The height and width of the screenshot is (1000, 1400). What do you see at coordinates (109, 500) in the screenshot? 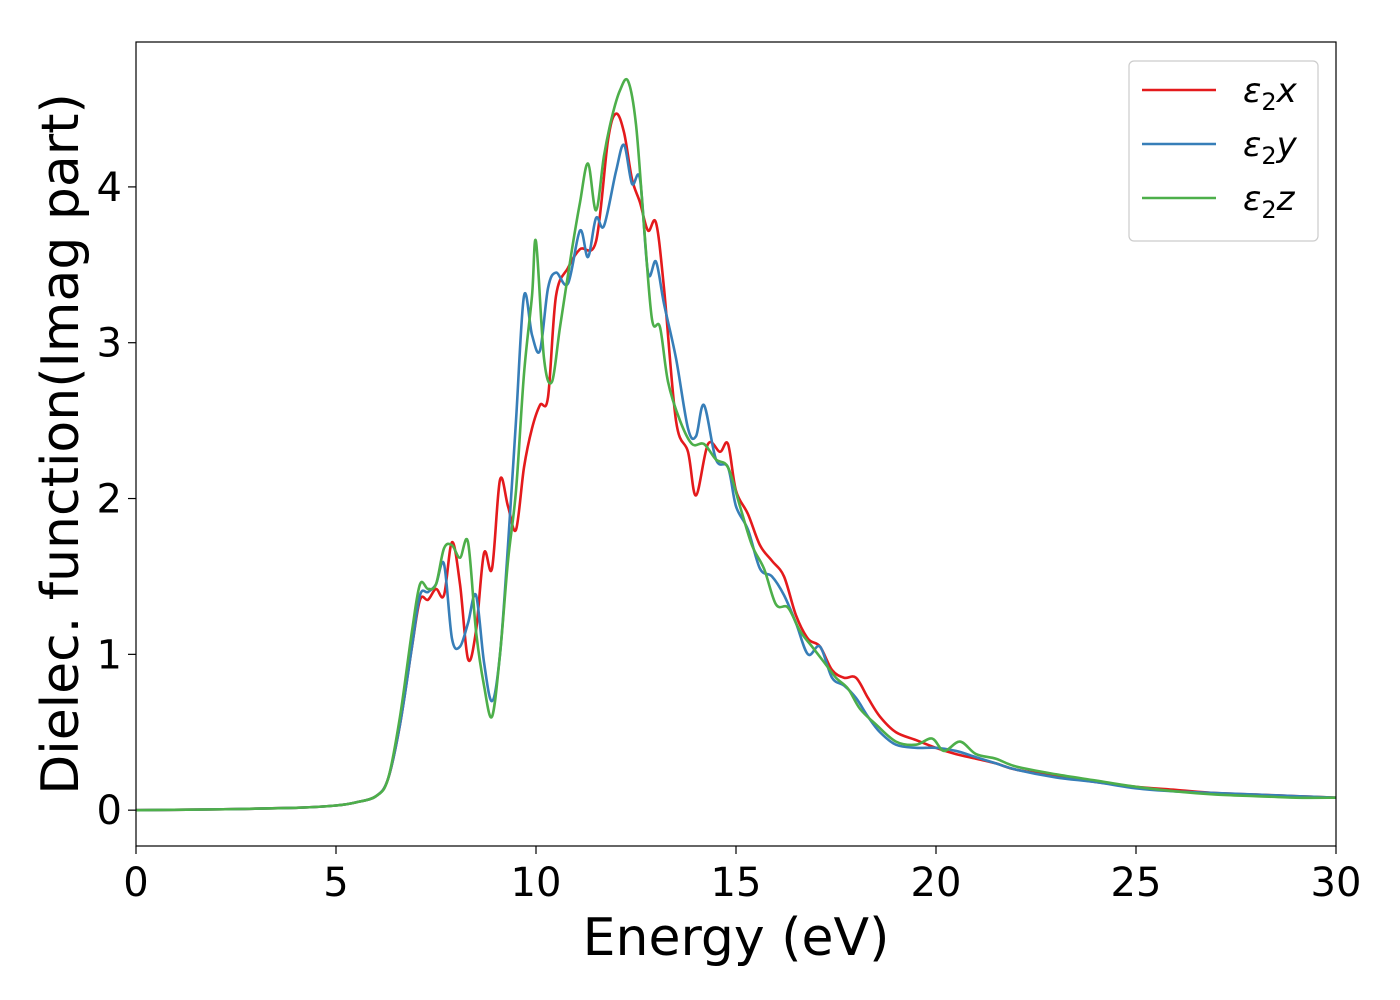
I see `y-tick-label: 2` at bounding box center [109, 500].